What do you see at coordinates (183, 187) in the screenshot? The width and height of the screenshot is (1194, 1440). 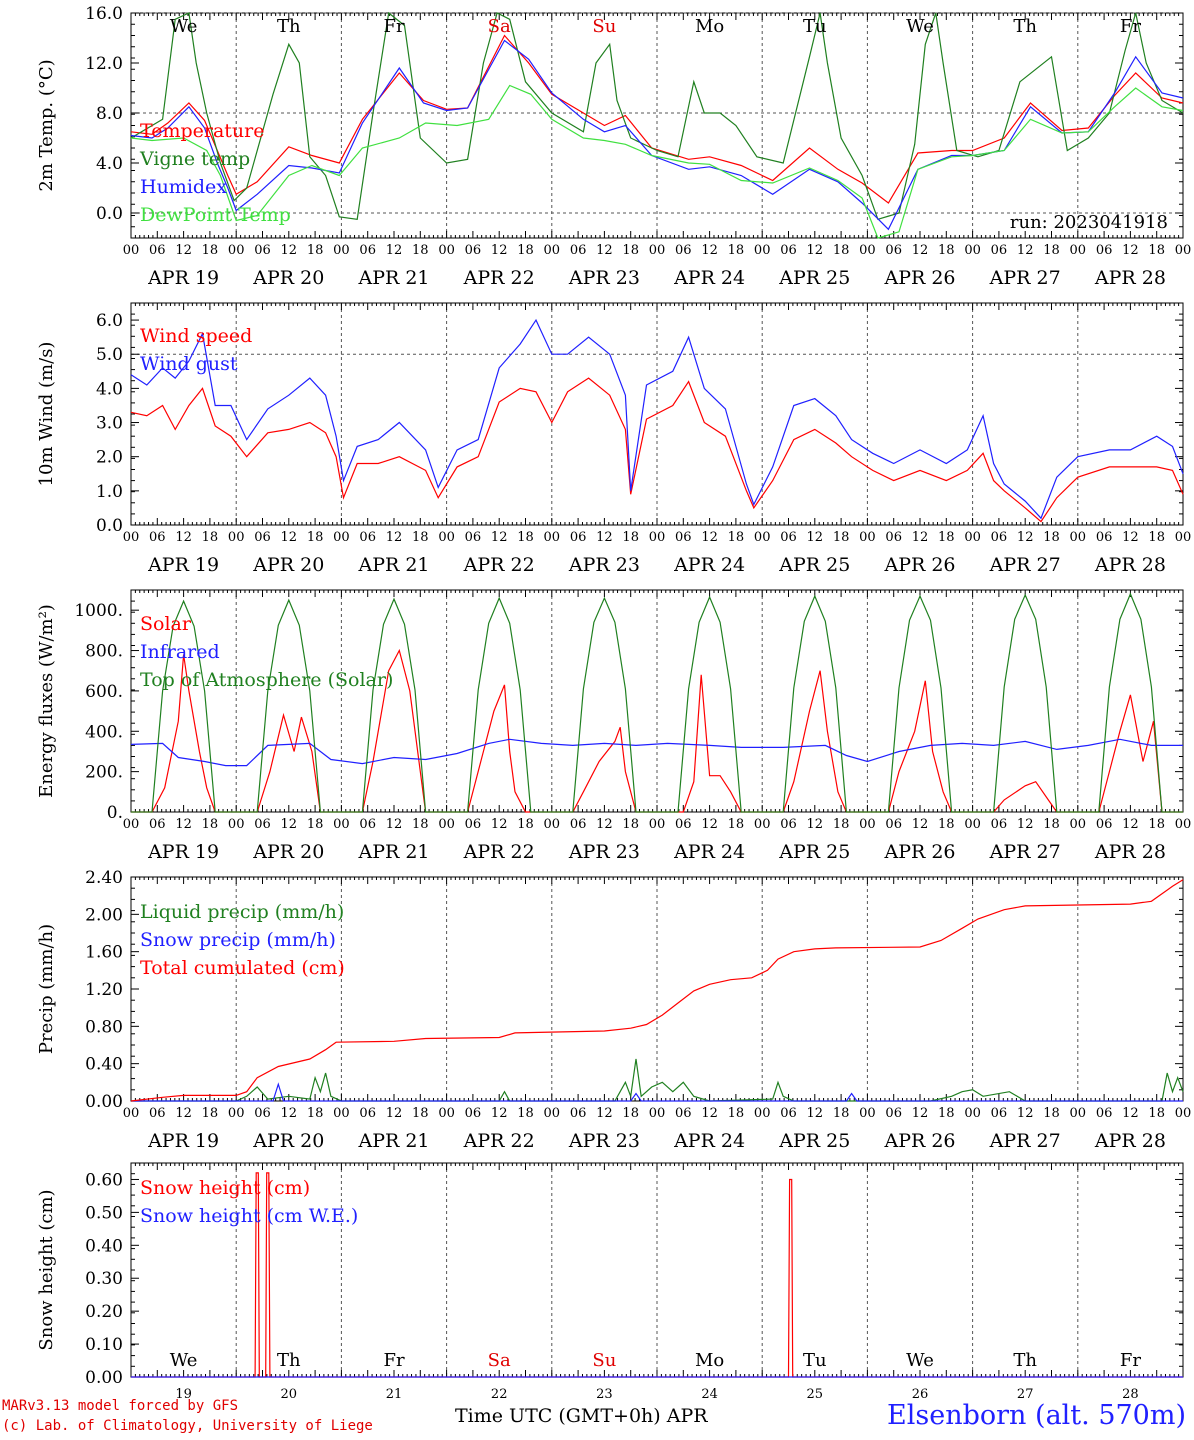 I see `legend-entry: Humidex` at bounding box center [183, 187].